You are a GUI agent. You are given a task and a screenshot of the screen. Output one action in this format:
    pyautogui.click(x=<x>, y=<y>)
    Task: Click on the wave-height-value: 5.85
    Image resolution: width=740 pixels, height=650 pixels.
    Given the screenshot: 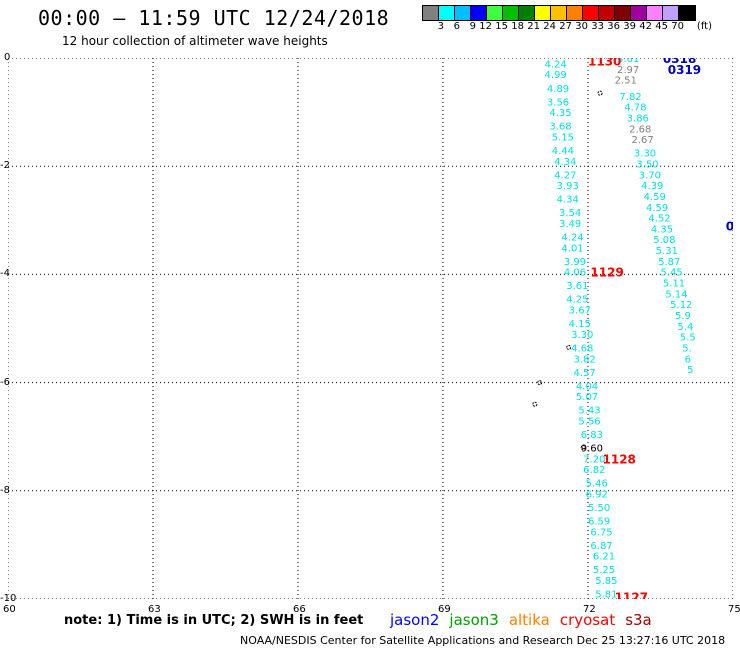 What is the action you would take?
    pyautogui.click(x=606, y=581)
    